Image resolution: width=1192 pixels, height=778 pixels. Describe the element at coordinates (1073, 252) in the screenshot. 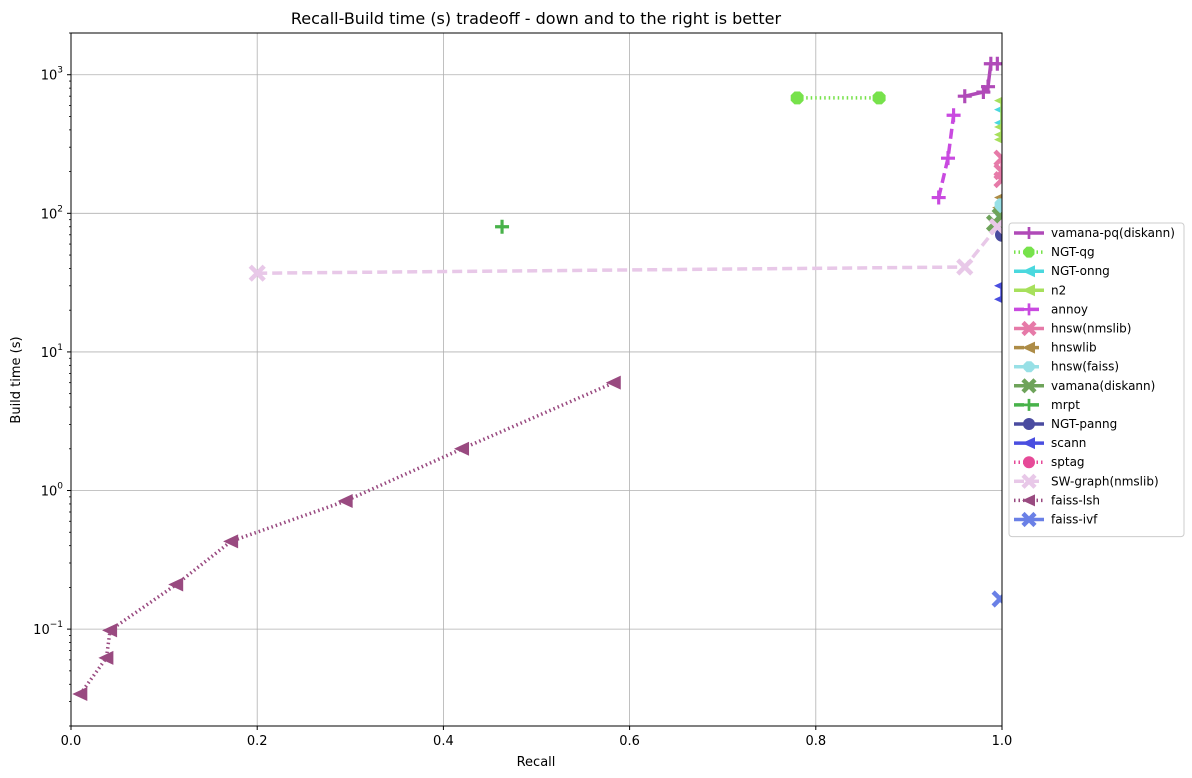

I see `legend-label: NGT-qg` at that location.